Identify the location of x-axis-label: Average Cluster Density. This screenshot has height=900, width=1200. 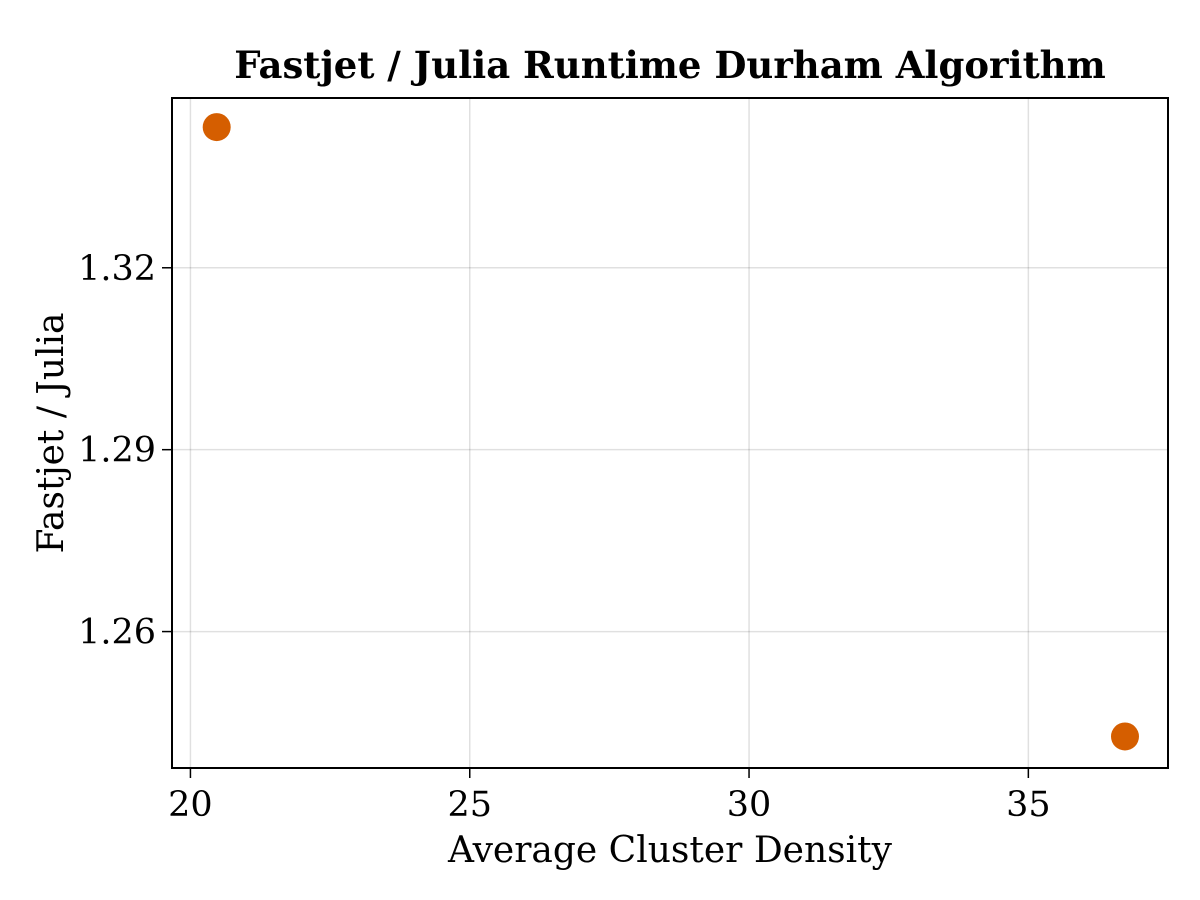
(670, 850).